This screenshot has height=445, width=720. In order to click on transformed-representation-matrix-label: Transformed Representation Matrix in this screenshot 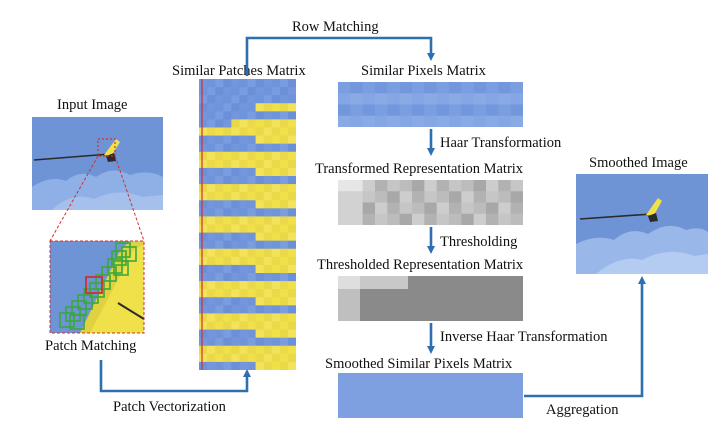, I will do `click(419, 169)`.